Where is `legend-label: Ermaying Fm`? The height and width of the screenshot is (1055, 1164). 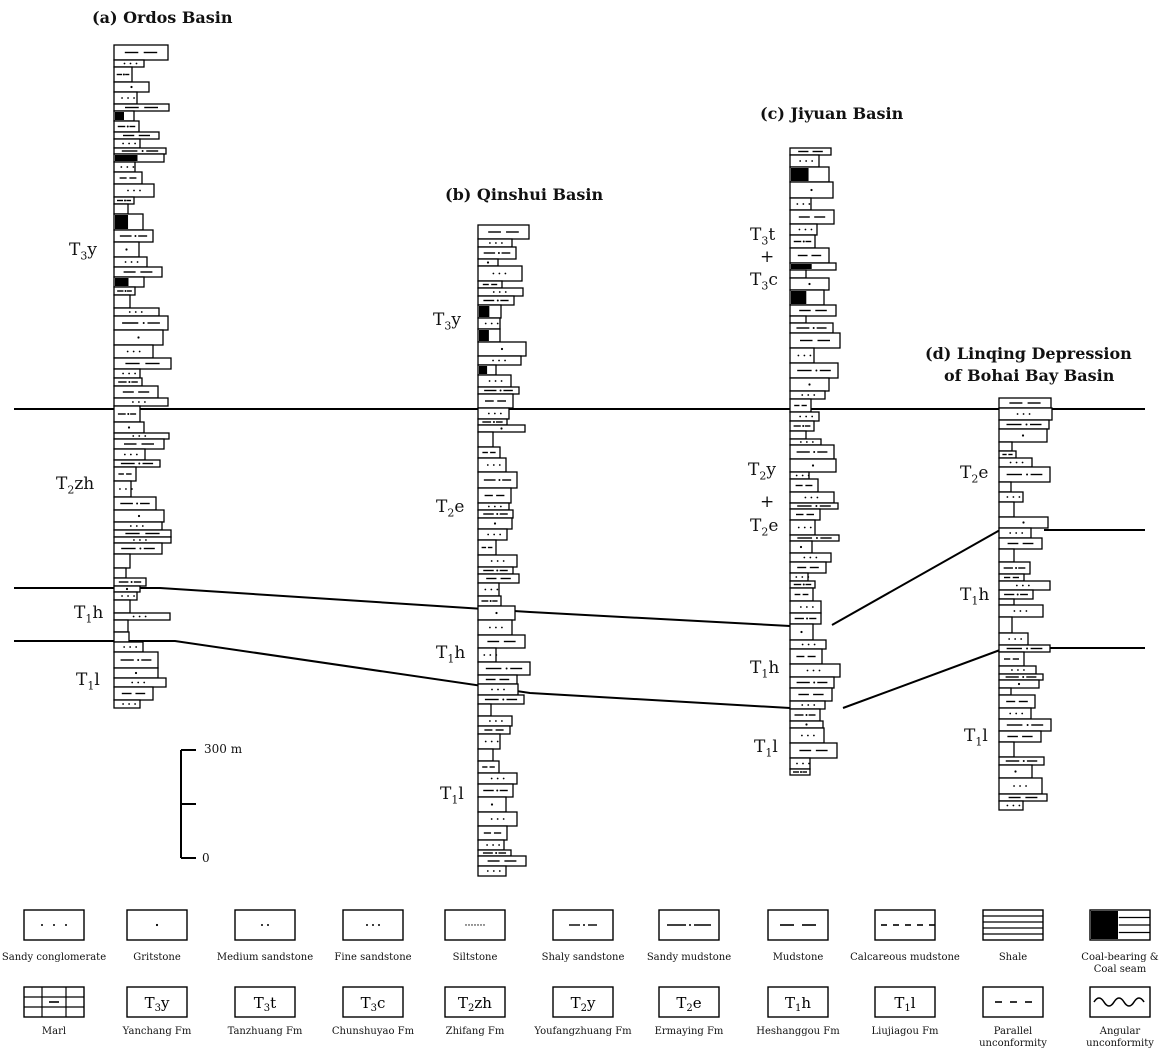 legend-label: Ermaying Fm is located at coordinates (689, 1031).